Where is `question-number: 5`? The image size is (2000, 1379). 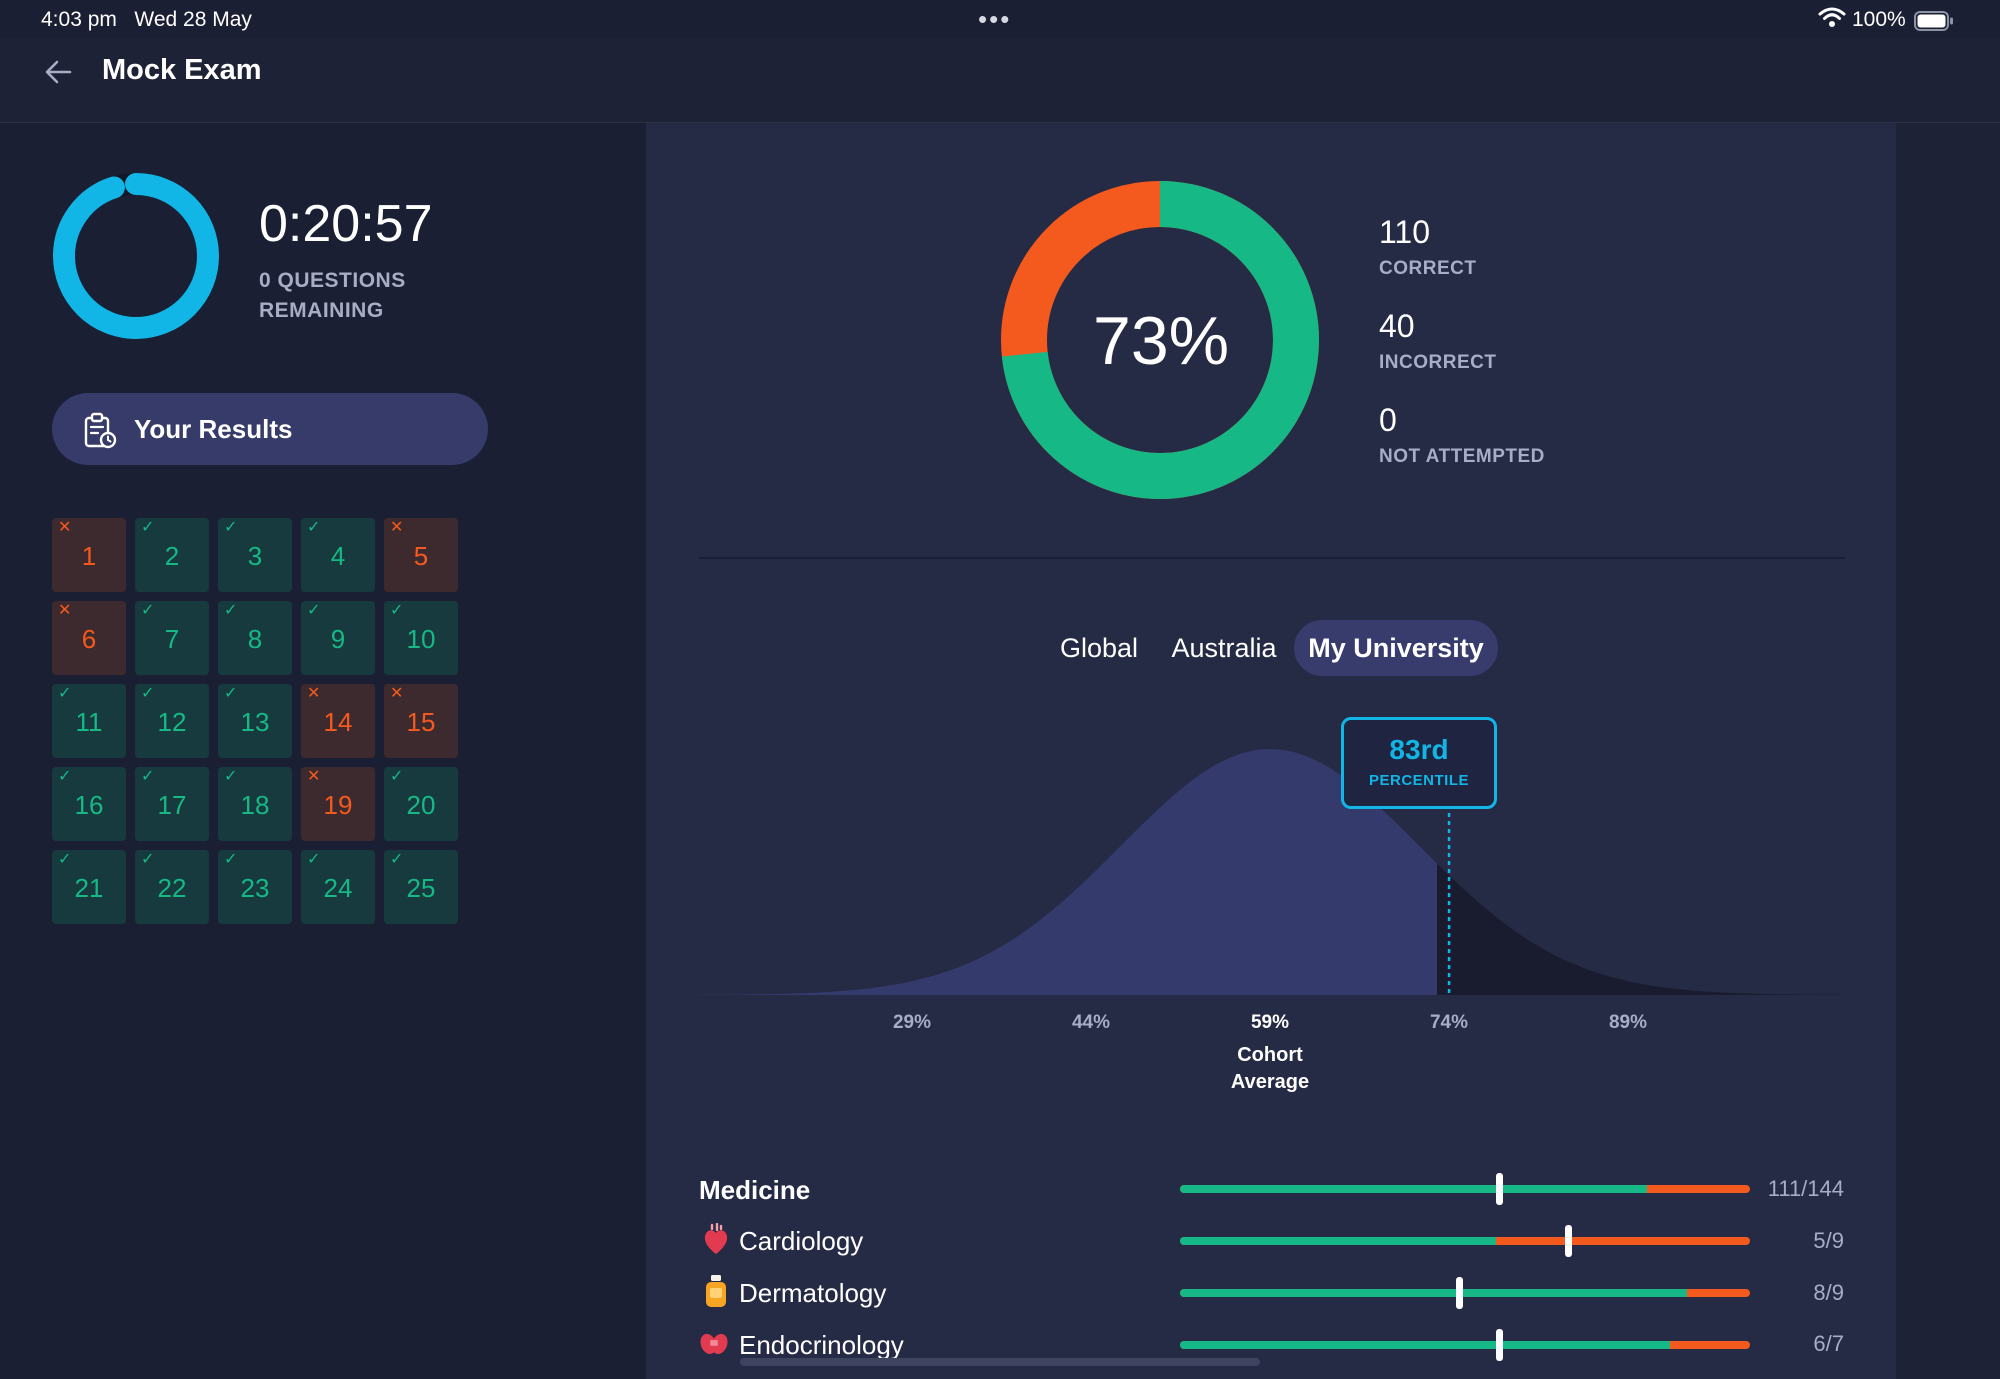
question-number: 5 is located at coordinates (421, 555).